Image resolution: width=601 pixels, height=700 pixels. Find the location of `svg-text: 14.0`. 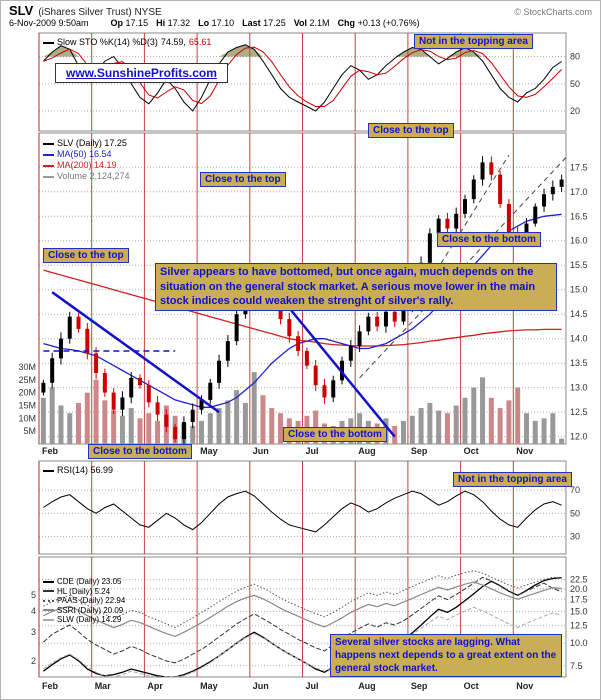

svg-text: 14.0 is located at coordinates (579, 339).